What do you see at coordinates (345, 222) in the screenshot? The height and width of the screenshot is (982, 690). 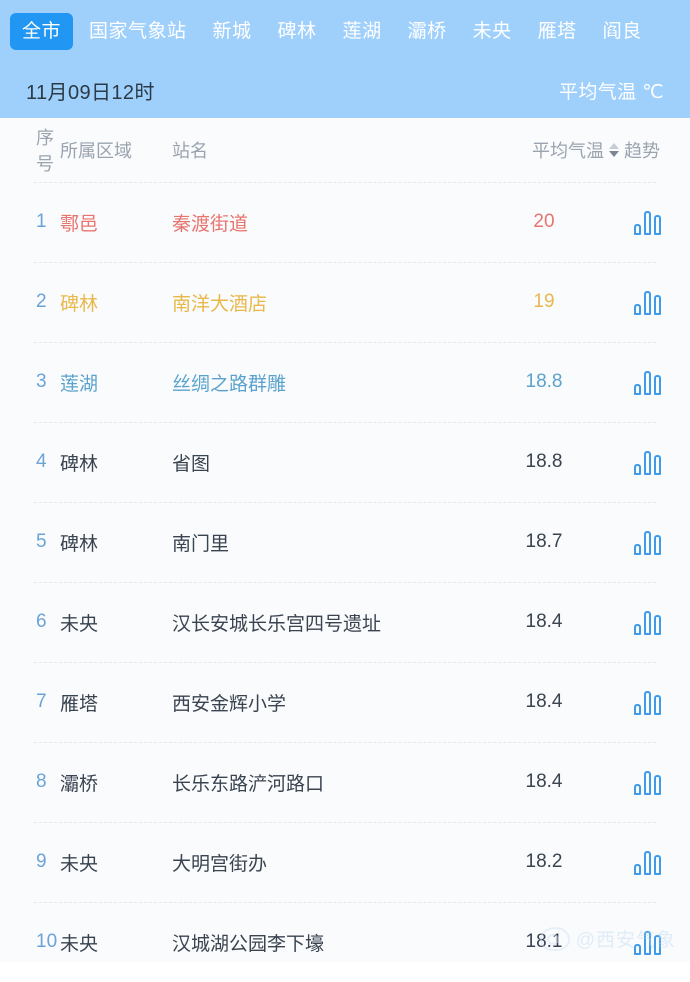 I see `table-row: 1 鄠邑 秦渡街道 20` at bounding box center [345, 222].